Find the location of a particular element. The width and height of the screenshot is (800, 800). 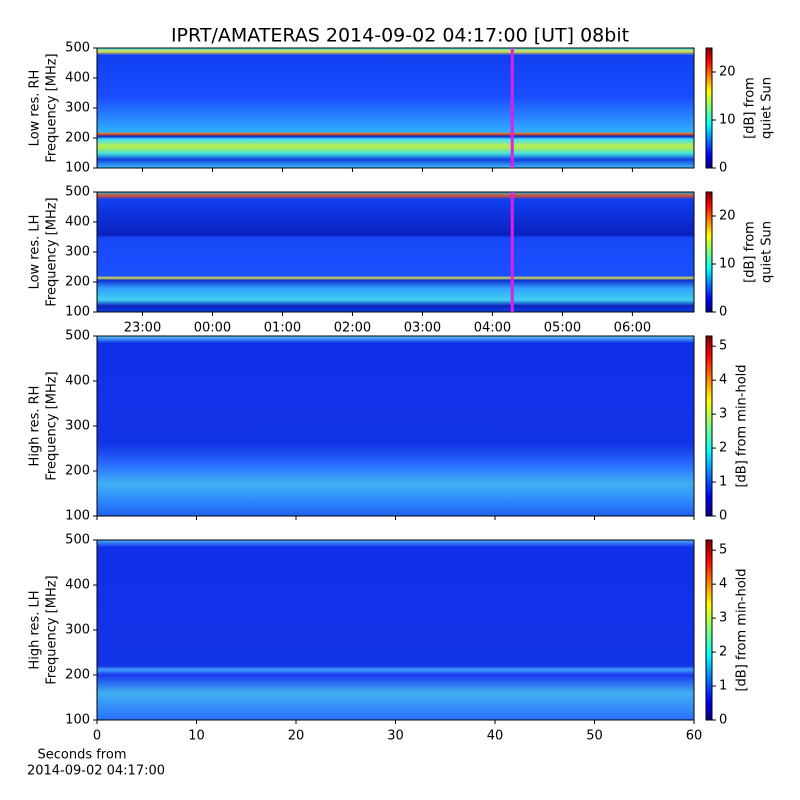

x-tick-label: 10 is located at coordinates (196, 736).